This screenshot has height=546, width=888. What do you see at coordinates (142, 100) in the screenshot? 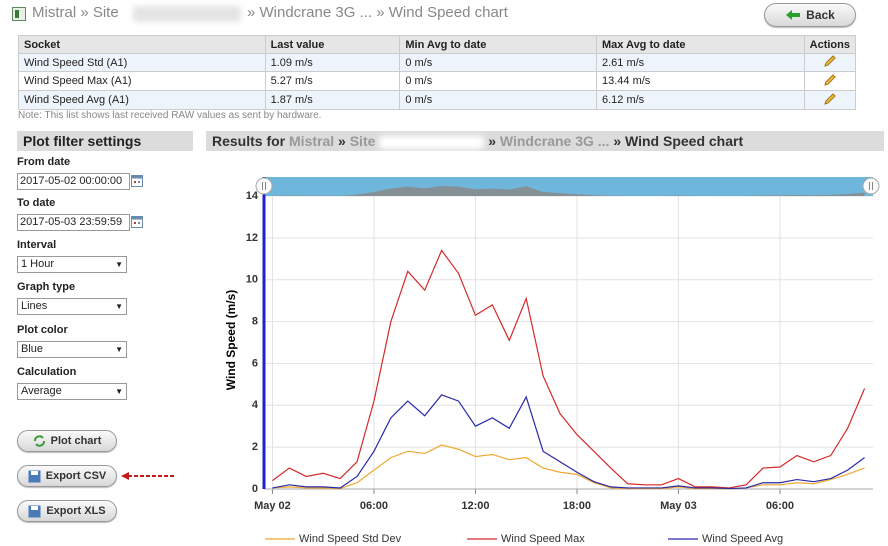
I see `cell: Wind Speed Avg (A1)` at bounding box center [142, 100].